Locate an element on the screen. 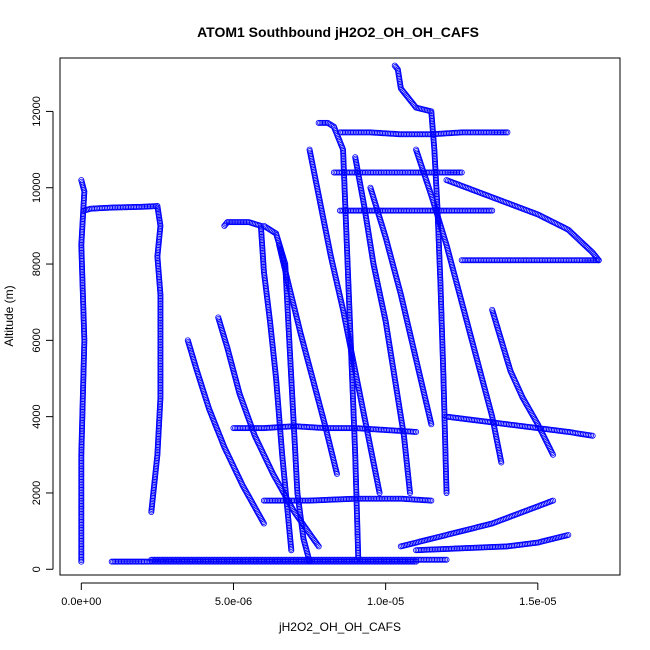  y-tick-label: 2000 is located at coordinates (37, 493).